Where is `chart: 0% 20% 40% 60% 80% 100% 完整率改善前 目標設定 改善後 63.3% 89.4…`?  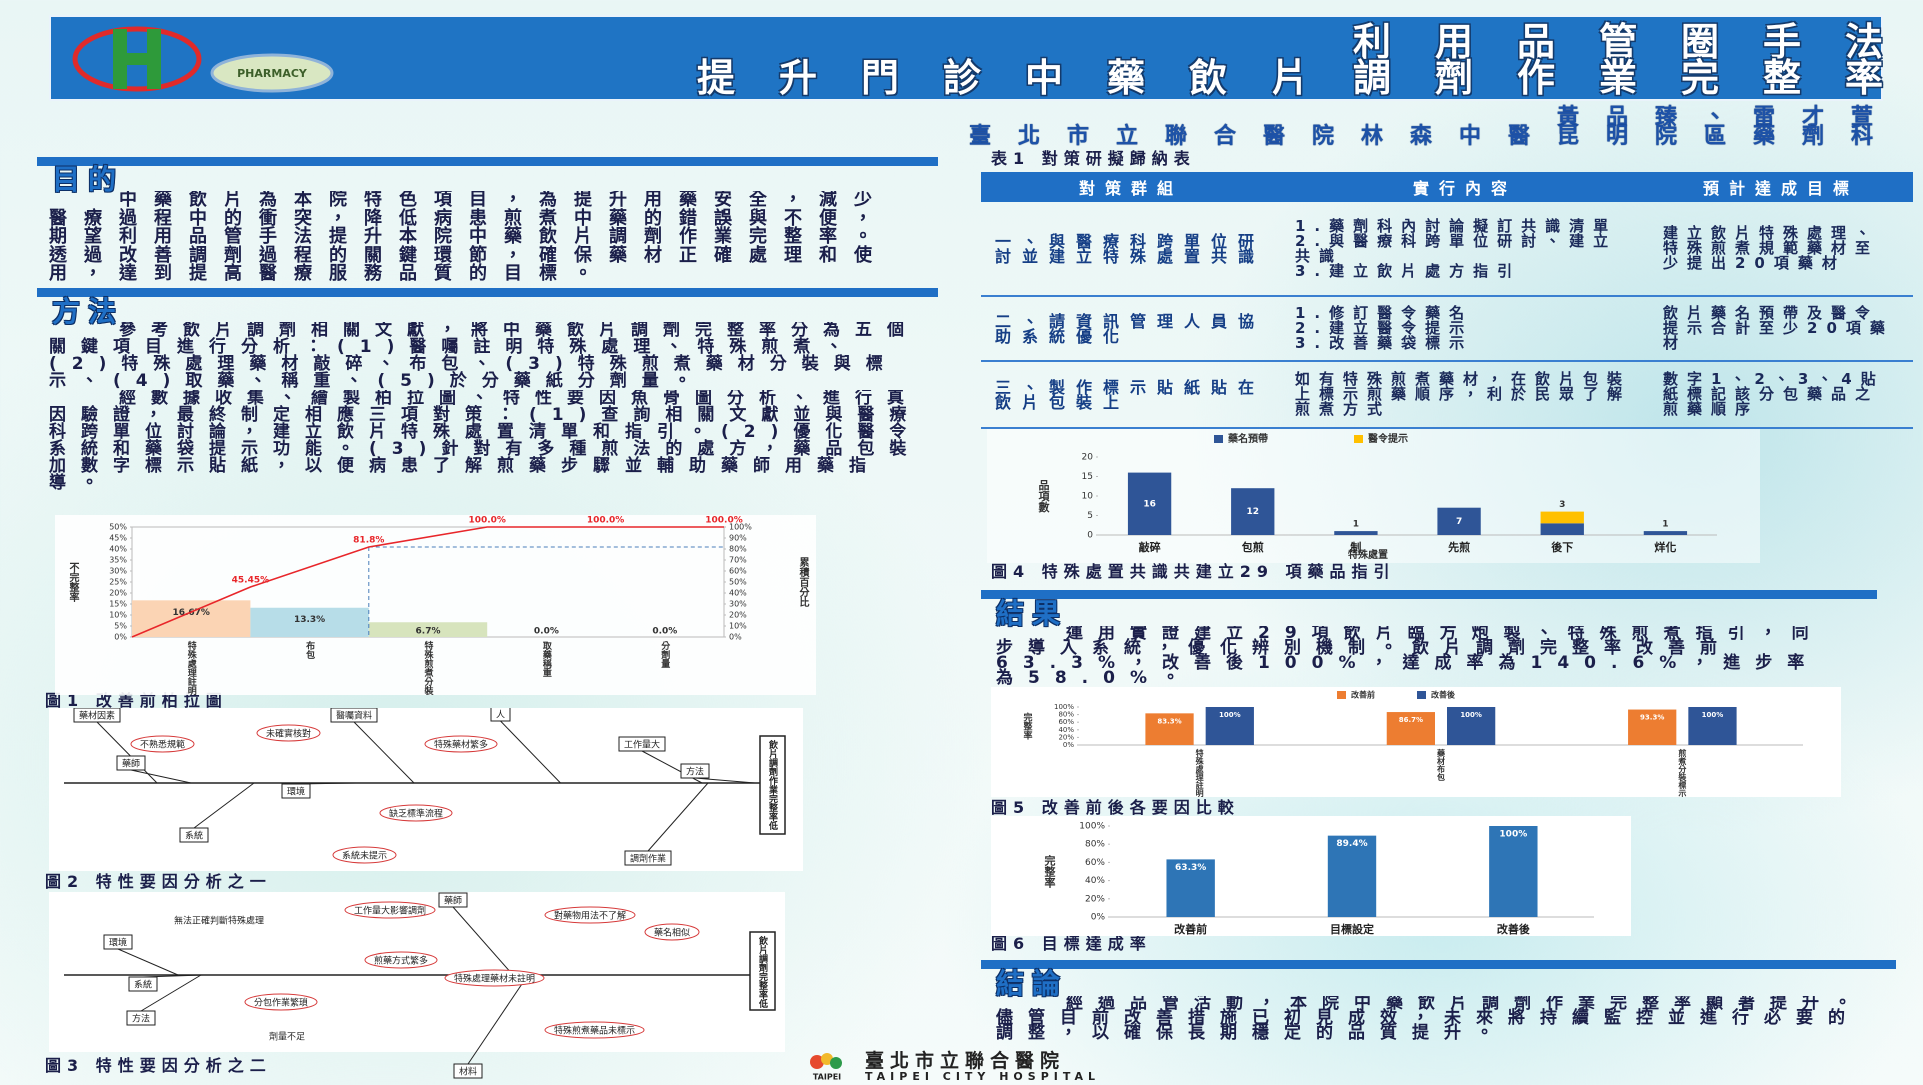 chart: 0% 20% 40% 60% 80% 100% 完整率改善前 目標設定 改善後 63.3% 89.4… is located at coordinates (1311, 876).